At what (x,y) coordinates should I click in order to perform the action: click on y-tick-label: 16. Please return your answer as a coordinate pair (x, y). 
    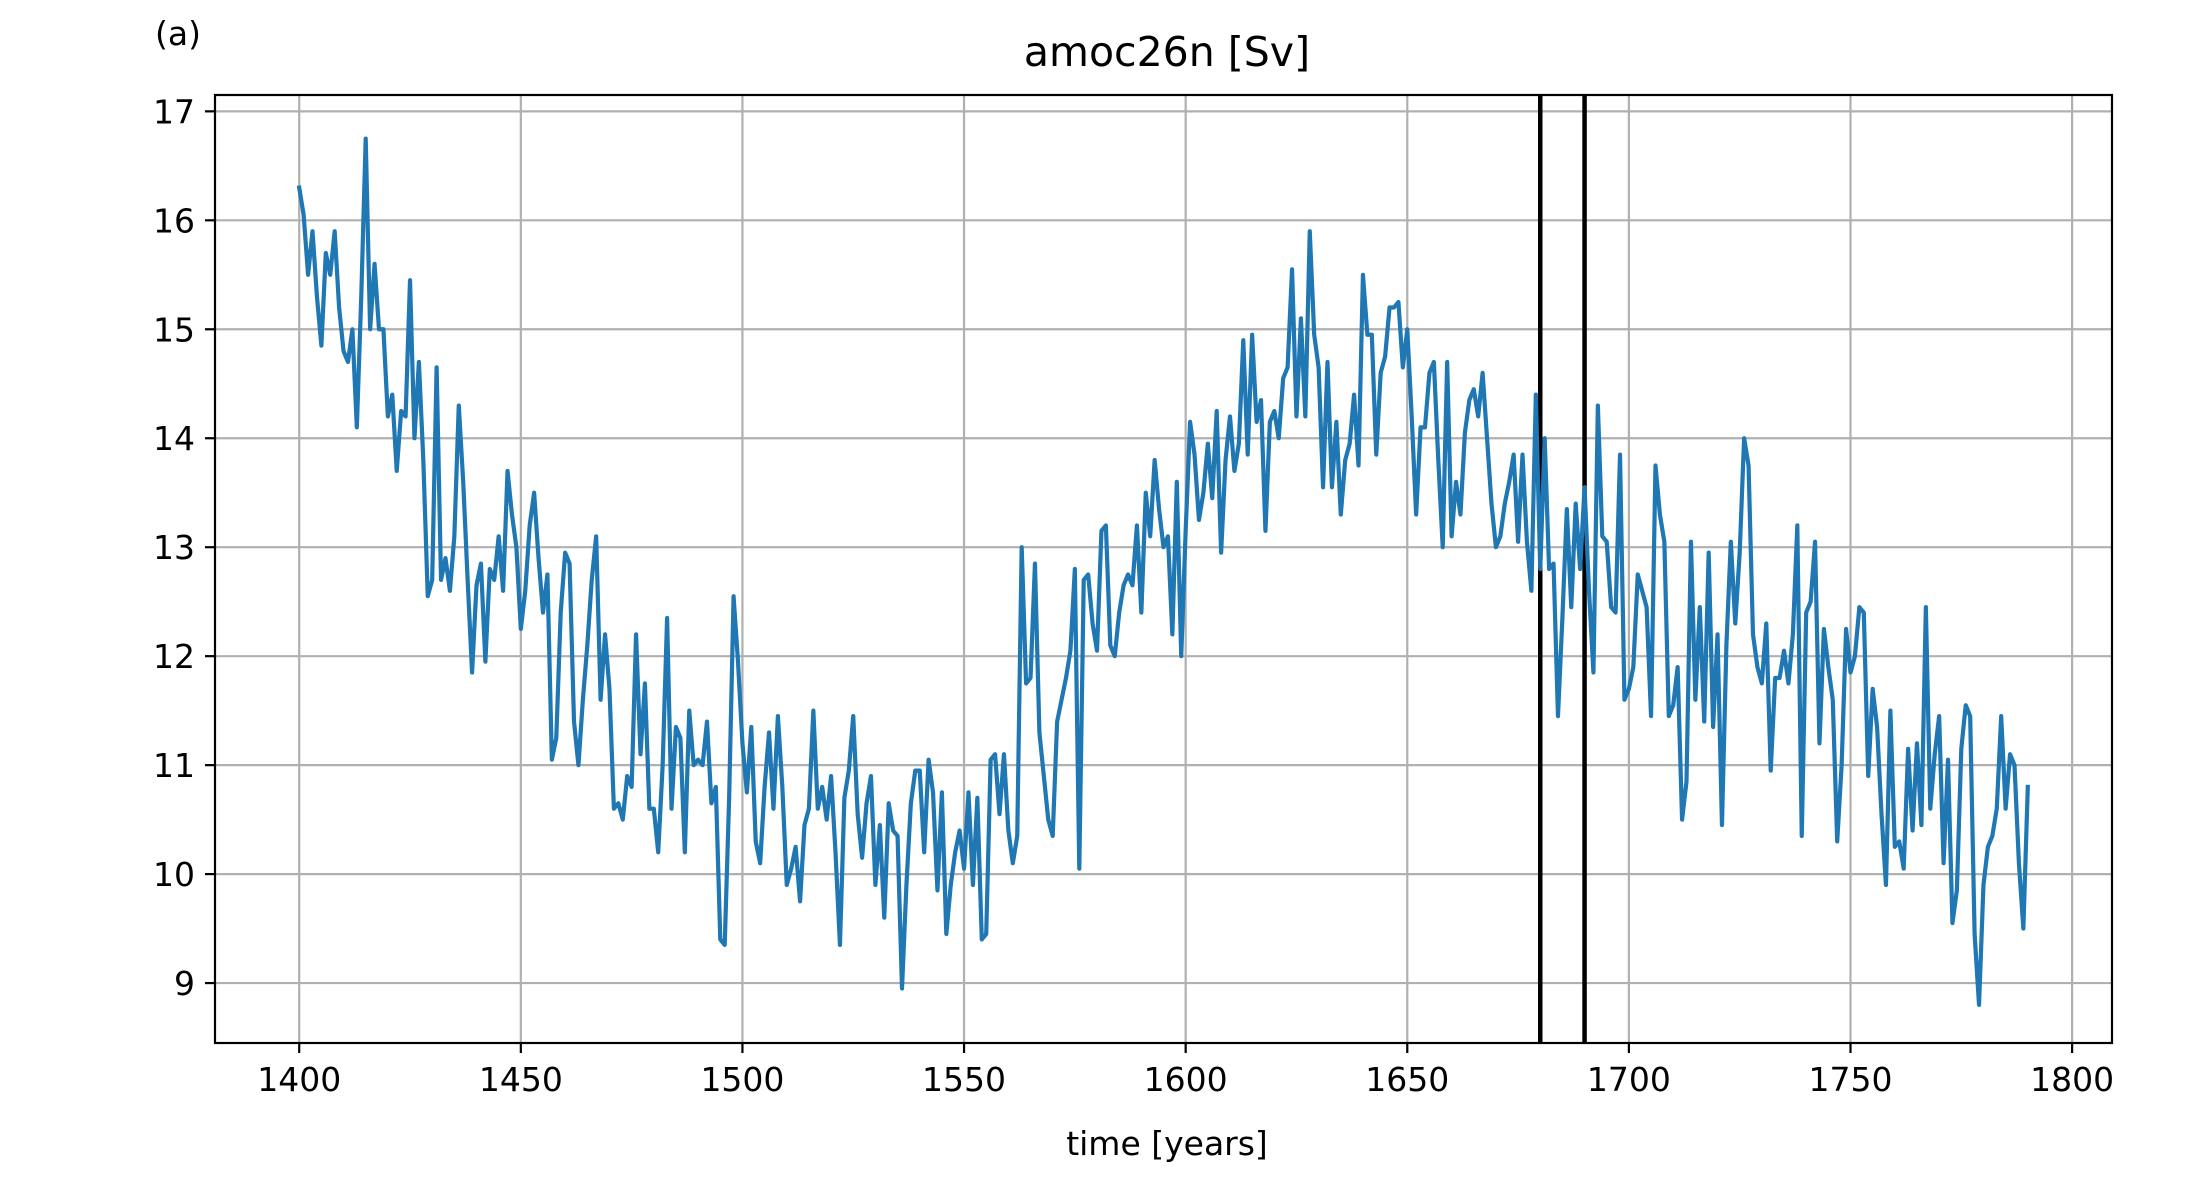
    Looking at the image, I should click on (174, 220).